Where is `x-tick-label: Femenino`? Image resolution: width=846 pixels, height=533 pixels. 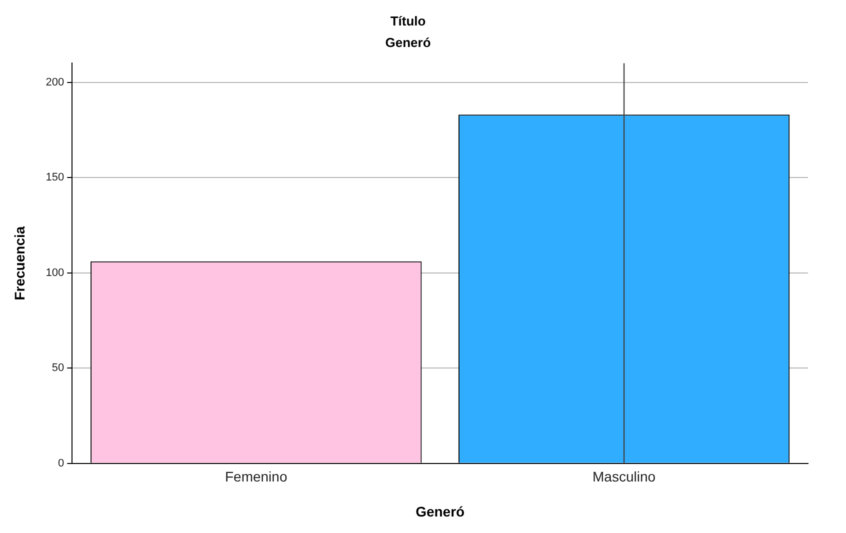
x-tick-label: Femenino is located at coordinates (256, 476).